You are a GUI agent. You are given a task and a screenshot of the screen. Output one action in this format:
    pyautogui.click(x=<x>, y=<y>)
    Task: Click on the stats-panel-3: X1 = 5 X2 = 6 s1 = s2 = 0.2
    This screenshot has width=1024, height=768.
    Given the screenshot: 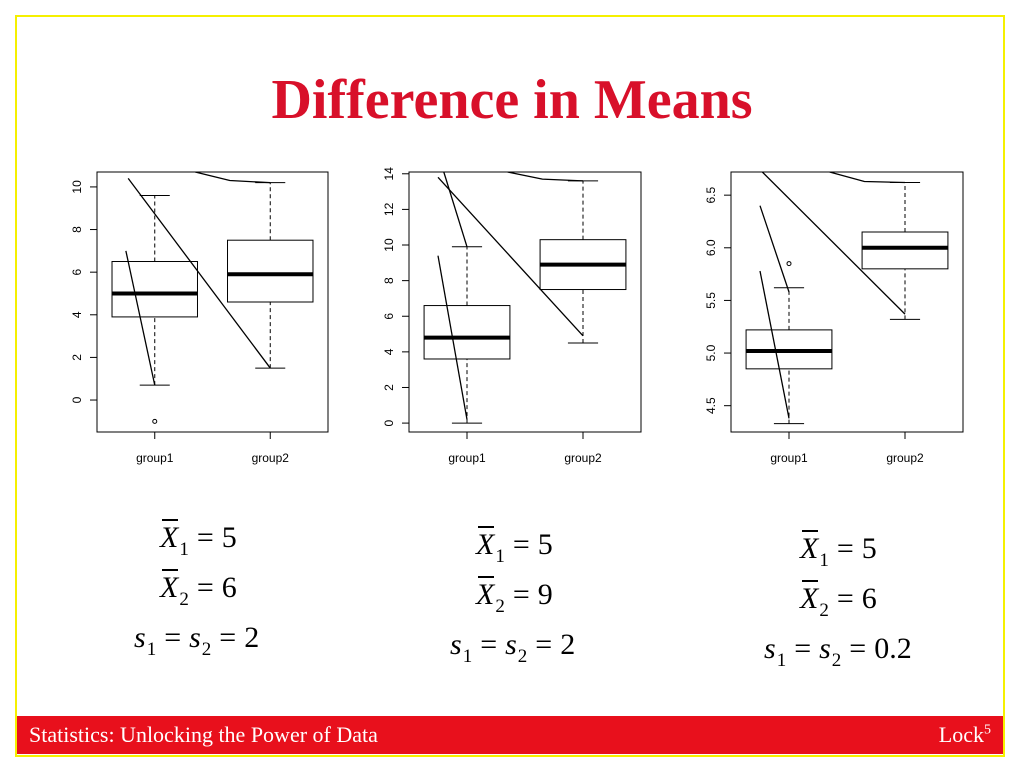 What is the action you would take?
    pyautogui.click(x=838, y=601)
    